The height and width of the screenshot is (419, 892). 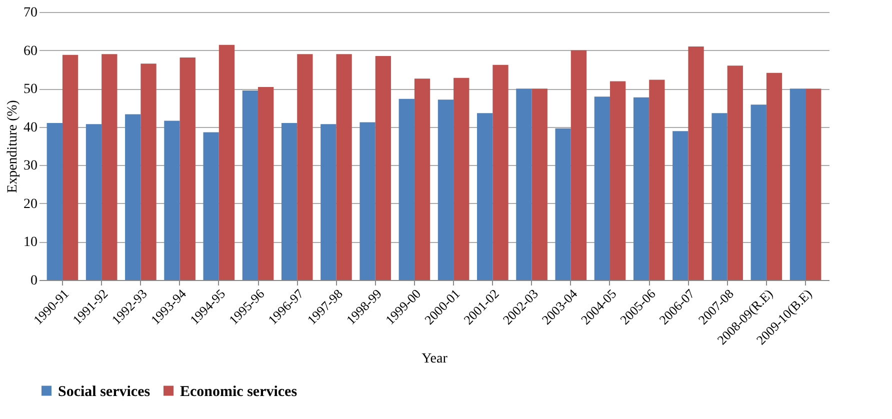 I want to click on legend-label: Economic services, so click(x=239, y=392).